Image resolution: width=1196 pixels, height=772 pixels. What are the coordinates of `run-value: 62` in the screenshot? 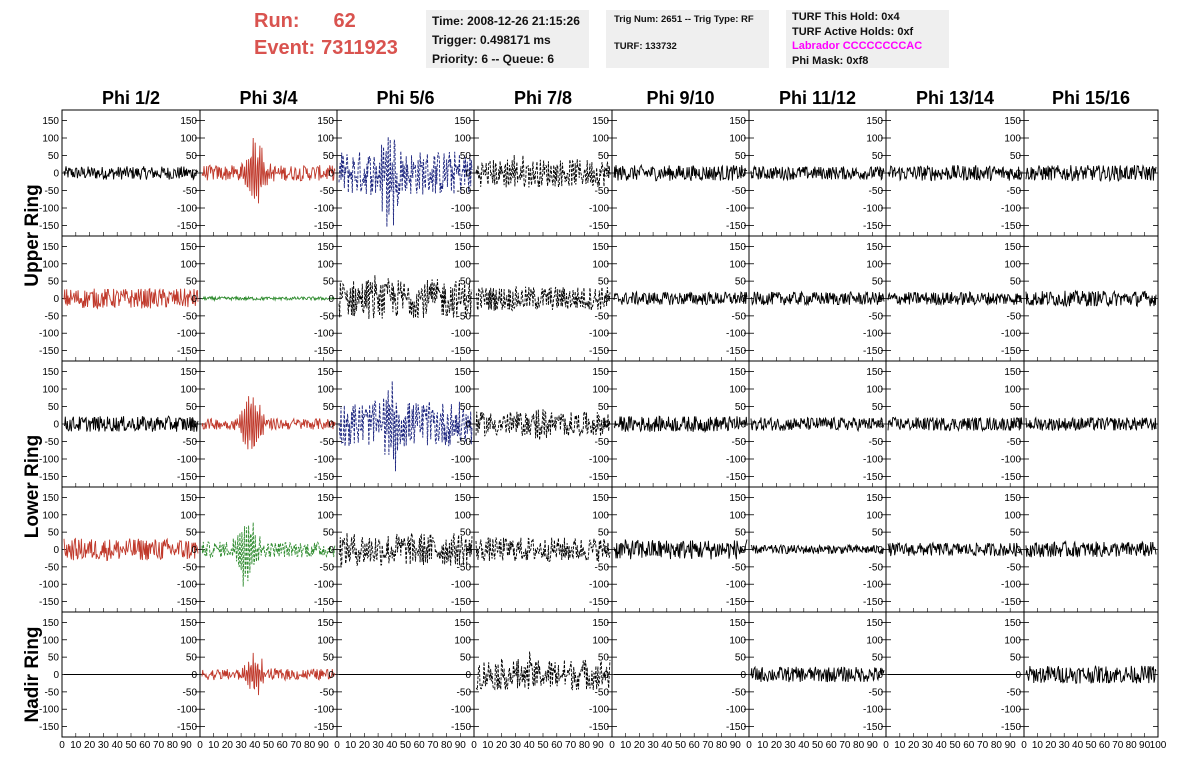 It's located at (344, 21).